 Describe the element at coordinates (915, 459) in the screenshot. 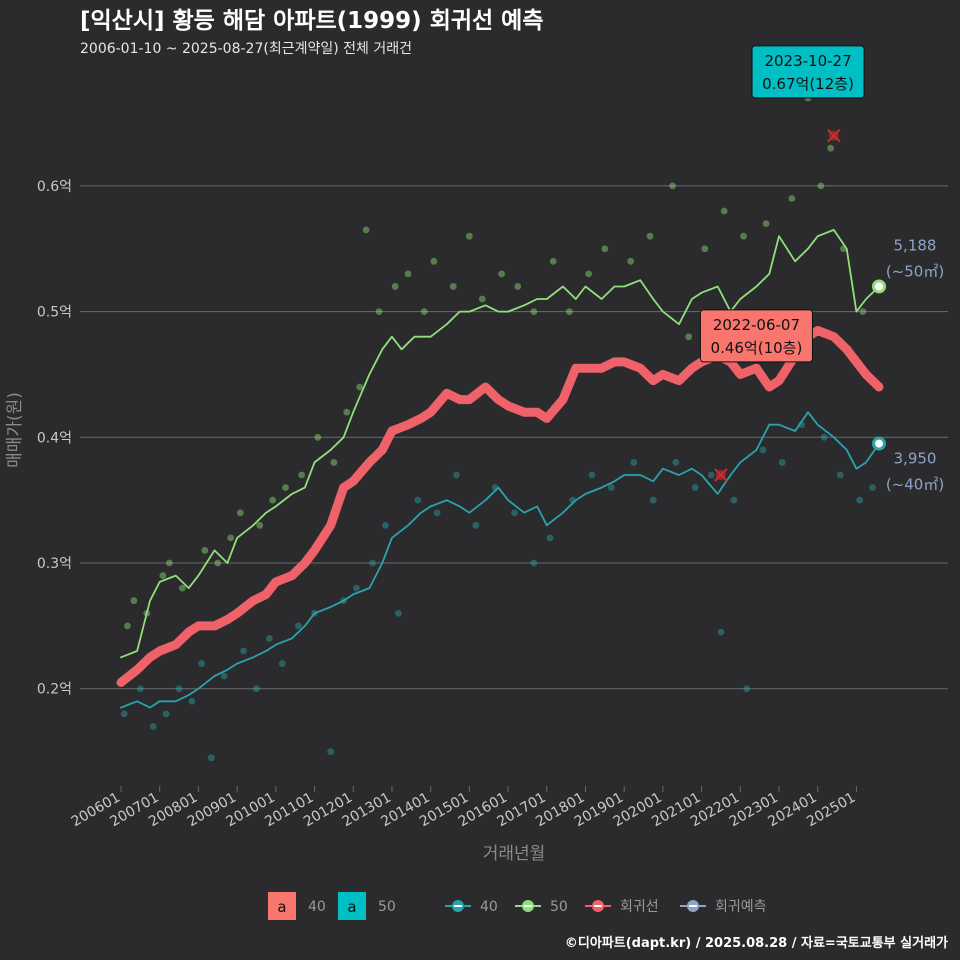

I see `end-label-count: 3,950` at that location.